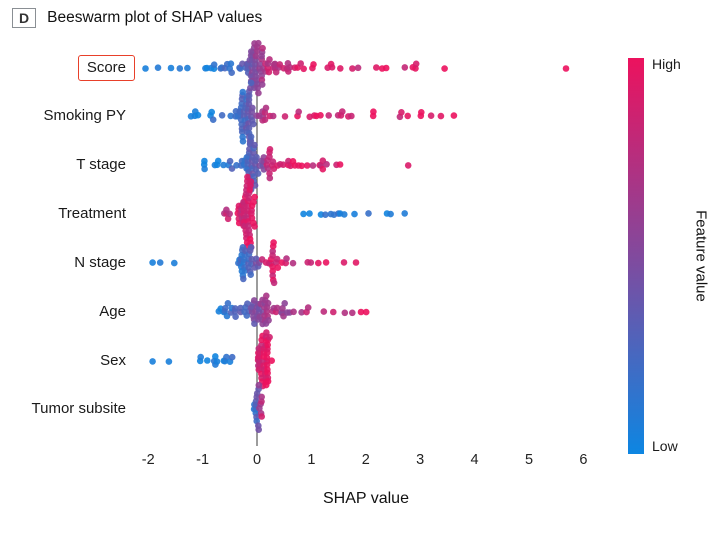  What do you see at coordinates (420, 460) in the screenshot?
I see `x-tick-label: 3` at bounding box center [420, 460].